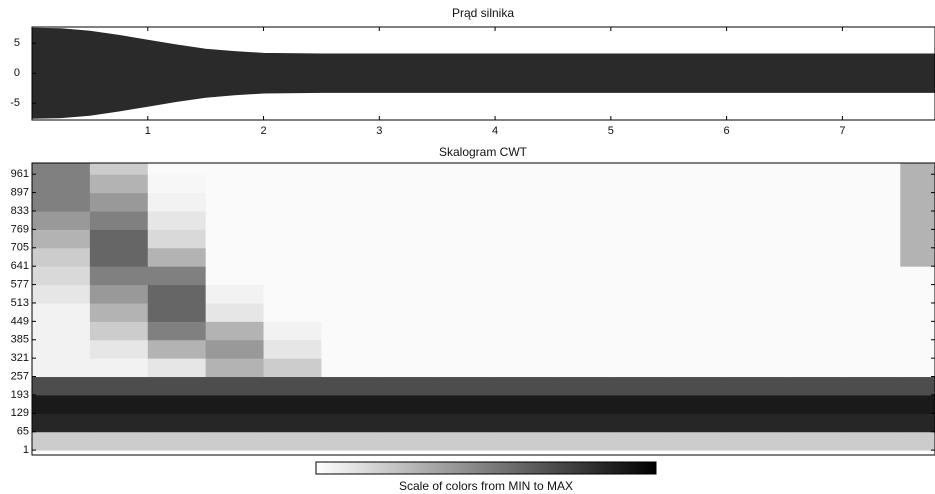  Describe the element at coordinates (483, 152) in the screenshot. I see `scalogram-title: Skalogram CWT` at that location.